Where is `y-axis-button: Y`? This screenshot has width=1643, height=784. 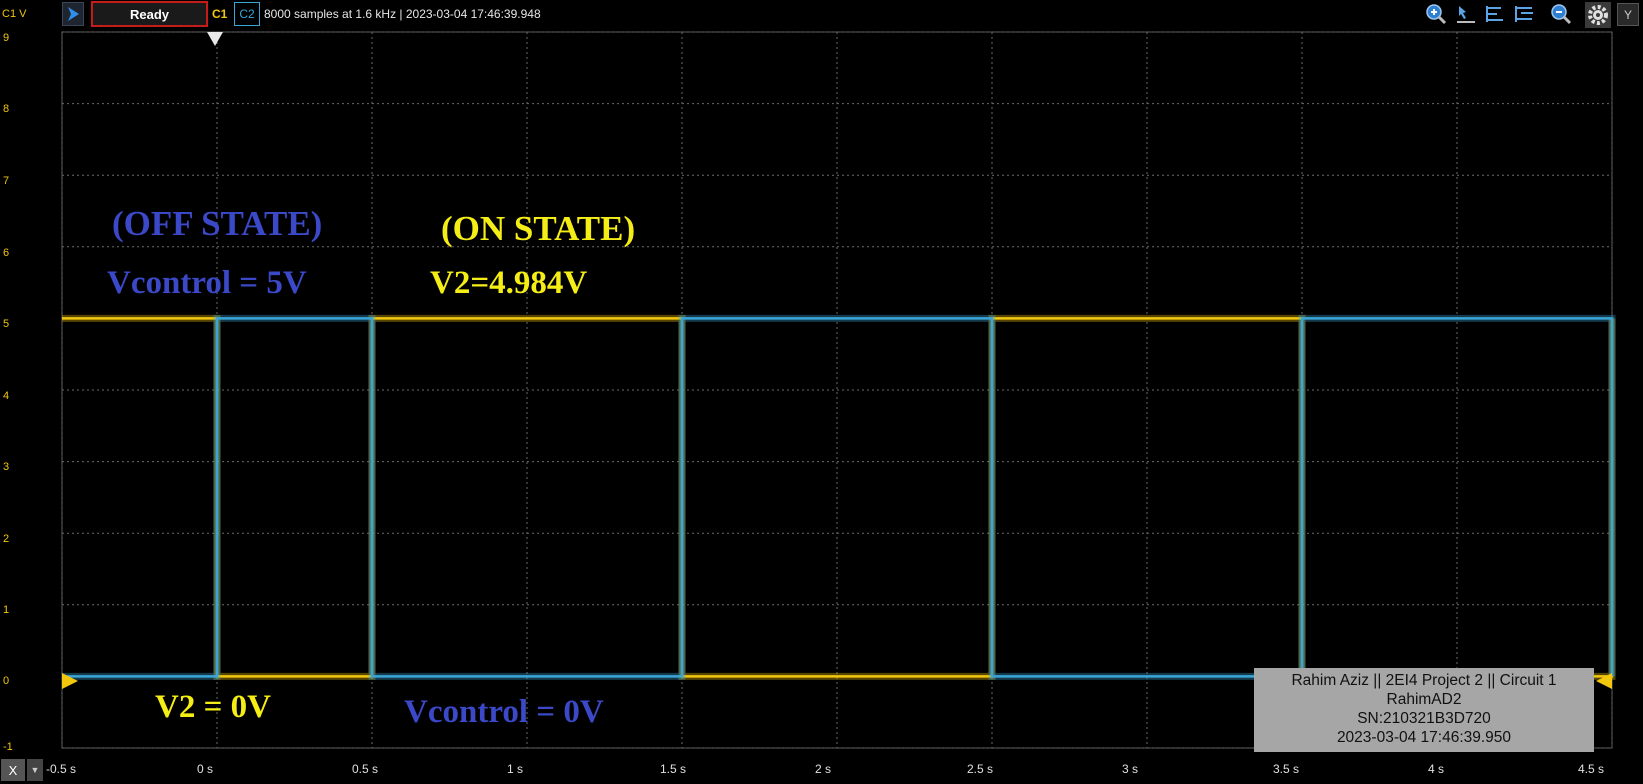
y-axis-button: Y is located at coordinates (1628, 14).